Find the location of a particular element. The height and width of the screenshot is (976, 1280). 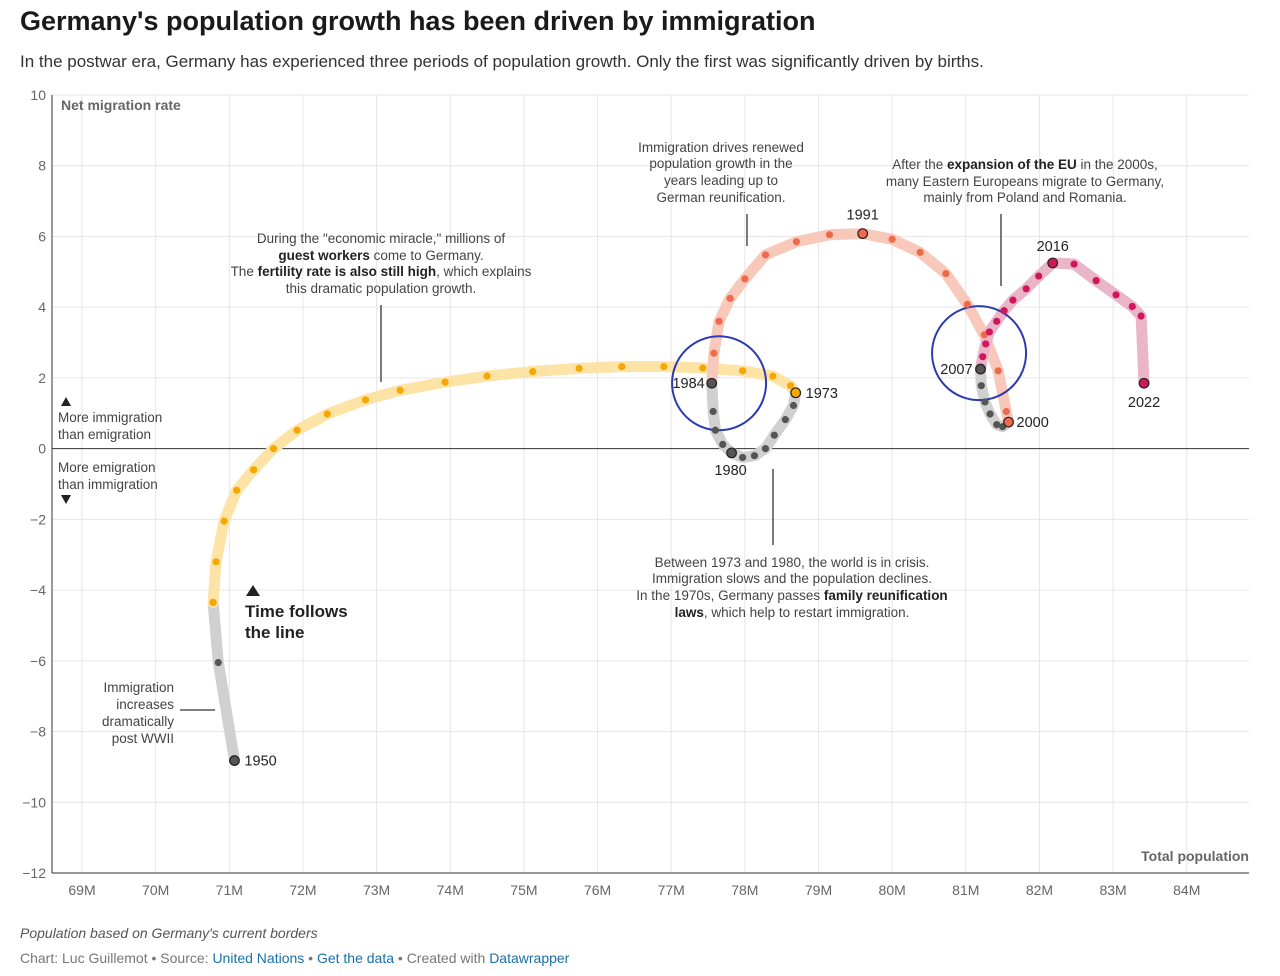

x-tick-label: 75M is located at coordinates (523, 890).